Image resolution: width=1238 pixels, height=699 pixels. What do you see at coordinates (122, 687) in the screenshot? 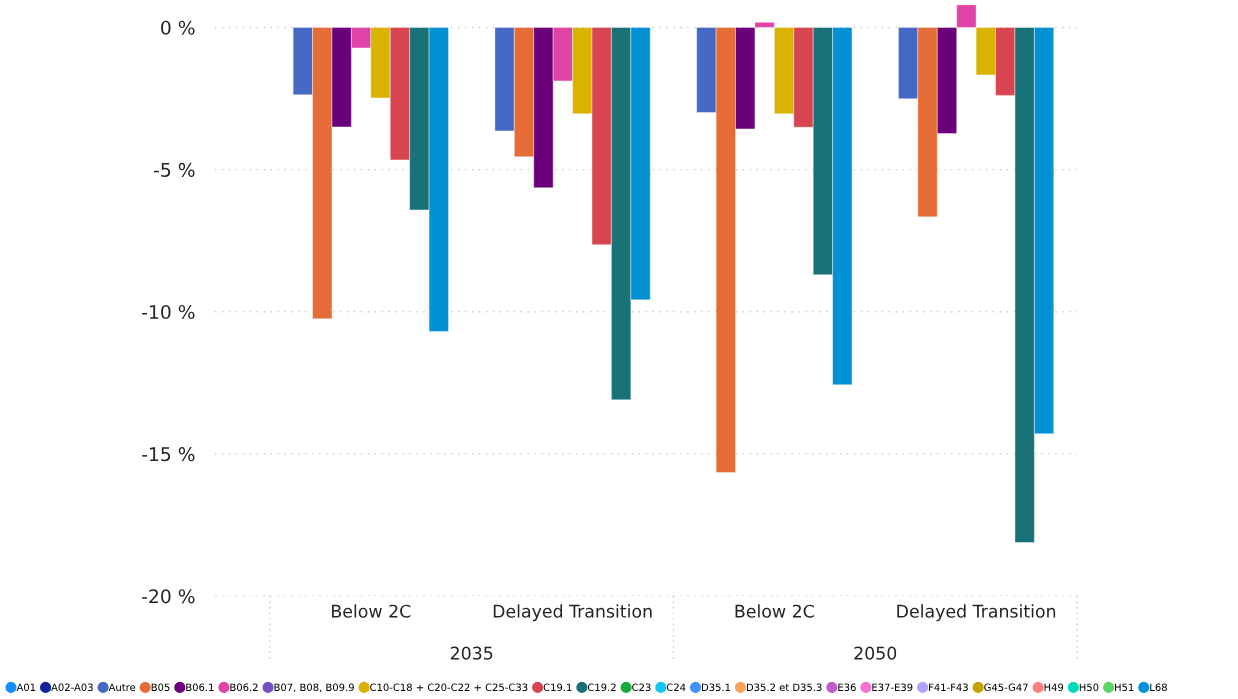
I see `legend-label: Autre` at bounding box center [122, 687].